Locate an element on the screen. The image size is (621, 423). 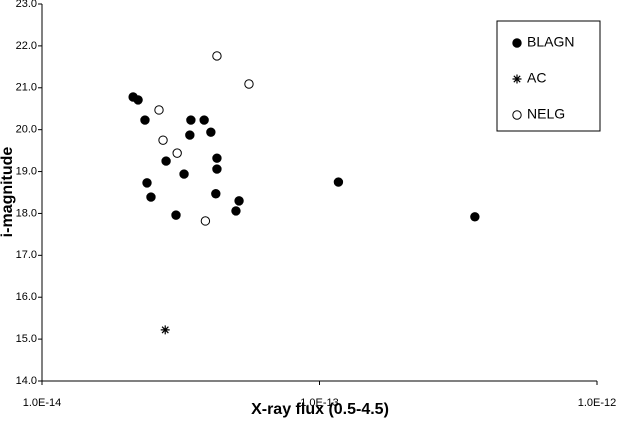
y-axis-title: i-magnitude is located at coordinates (8, 192).